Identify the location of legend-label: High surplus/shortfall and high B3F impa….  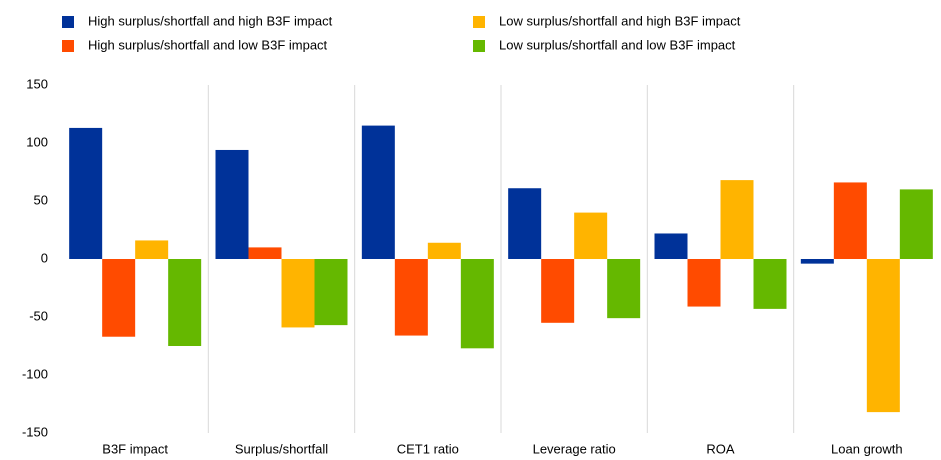
(210, 20).